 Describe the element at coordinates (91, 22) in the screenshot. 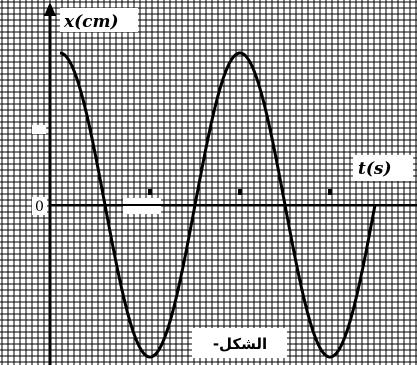

I see `y-axis-label: x(cm)` at that location.